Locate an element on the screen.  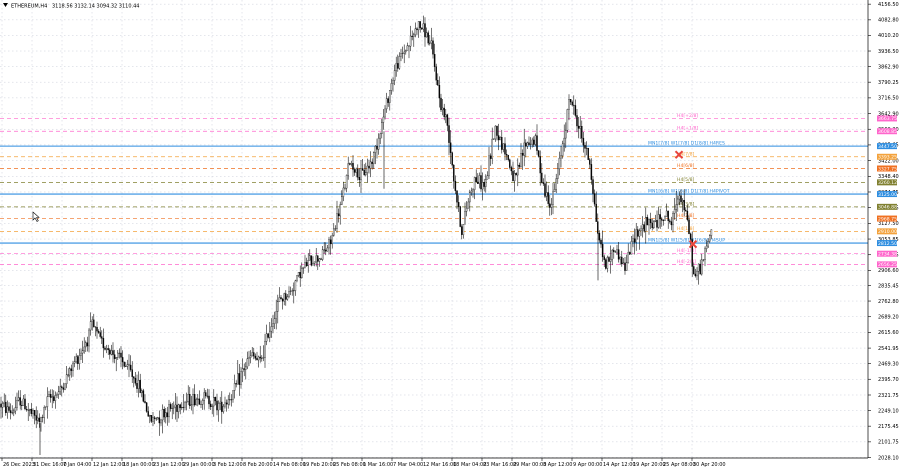
price-tag-text: 3046.88 is located at coordinates (887, 208).